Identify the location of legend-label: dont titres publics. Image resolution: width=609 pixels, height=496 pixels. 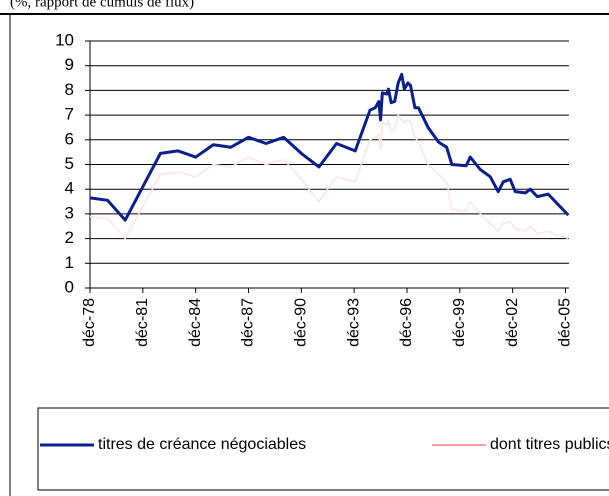
(549, 444).